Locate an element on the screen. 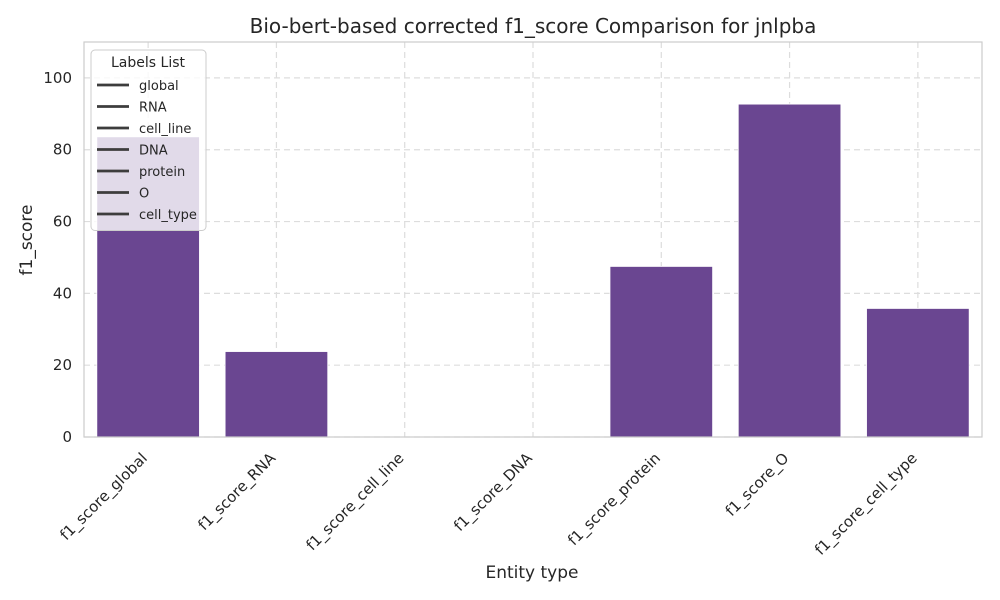 This screenshot has height=600, width=1000. y-tick-label: 60 is located at coordinates (62, 222).